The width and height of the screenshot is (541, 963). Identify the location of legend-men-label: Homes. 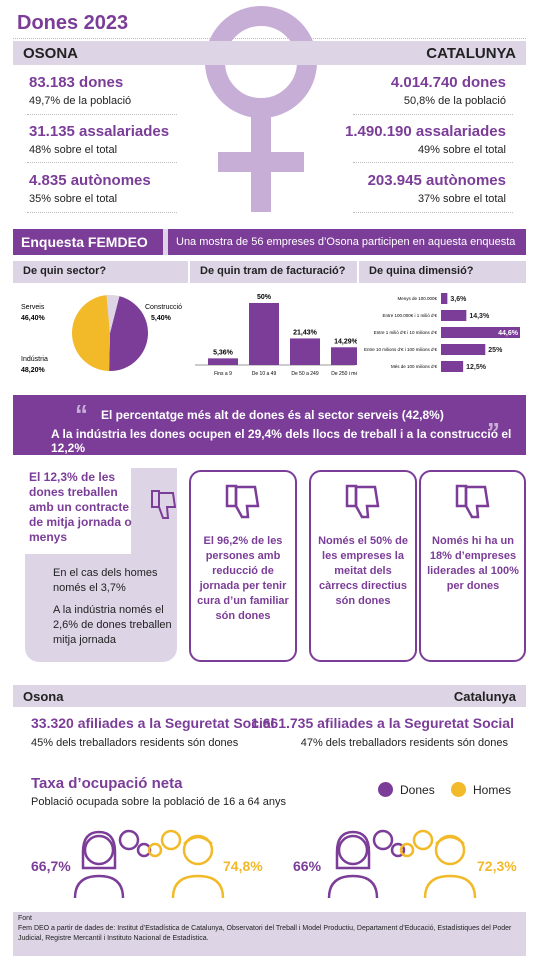
(492, 790).